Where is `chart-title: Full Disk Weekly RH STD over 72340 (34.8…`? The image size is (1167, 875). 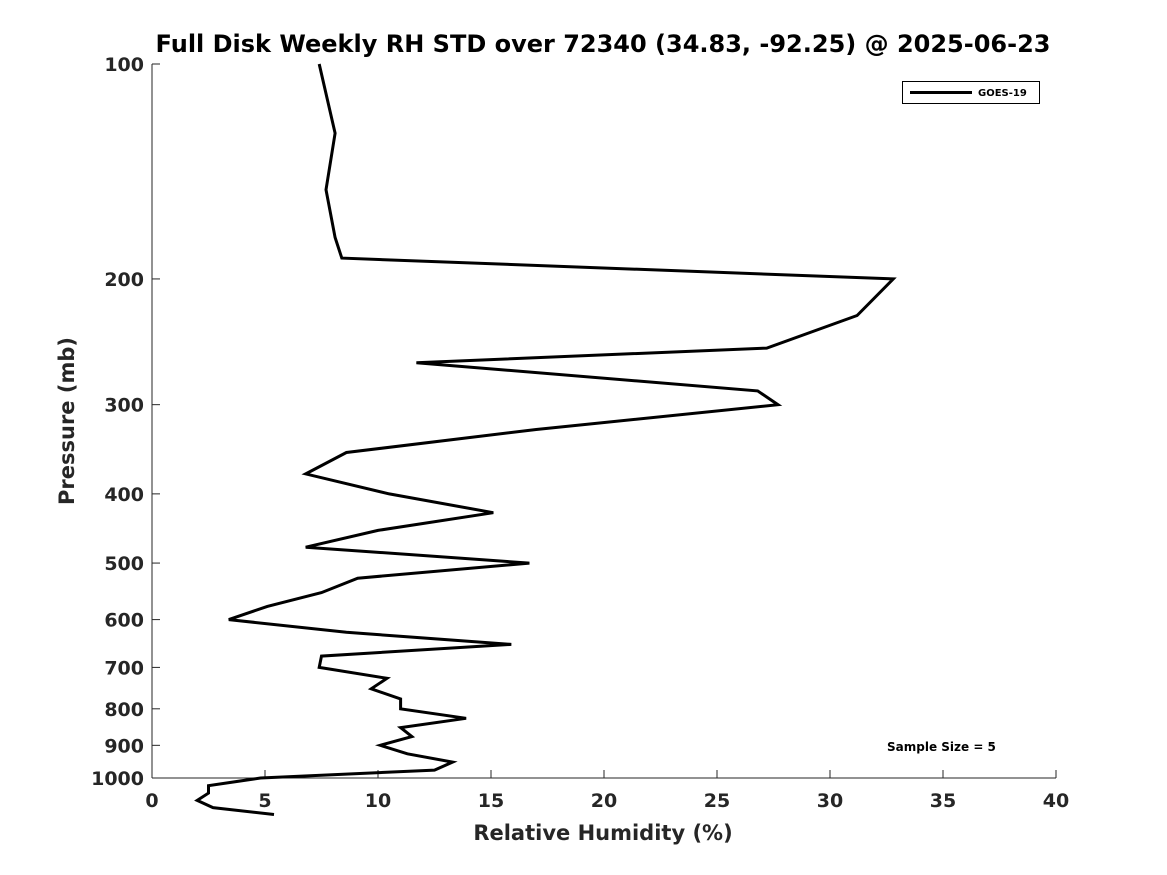 chart-title: Full Disk Weekly RH STD over 72340 (34.8… is located at coordinates (603, 44).